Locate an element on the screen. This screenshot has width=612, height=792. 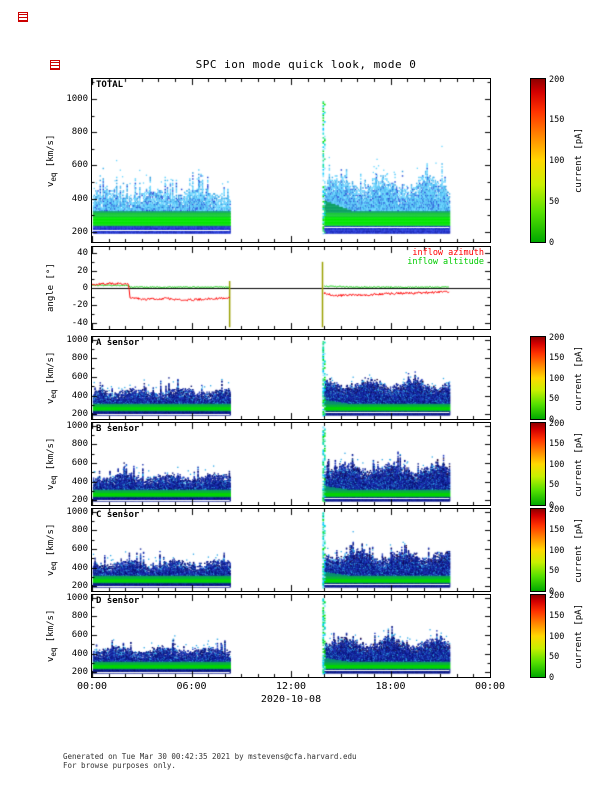
panel-canvas-total is located at coordinates (291, 160).